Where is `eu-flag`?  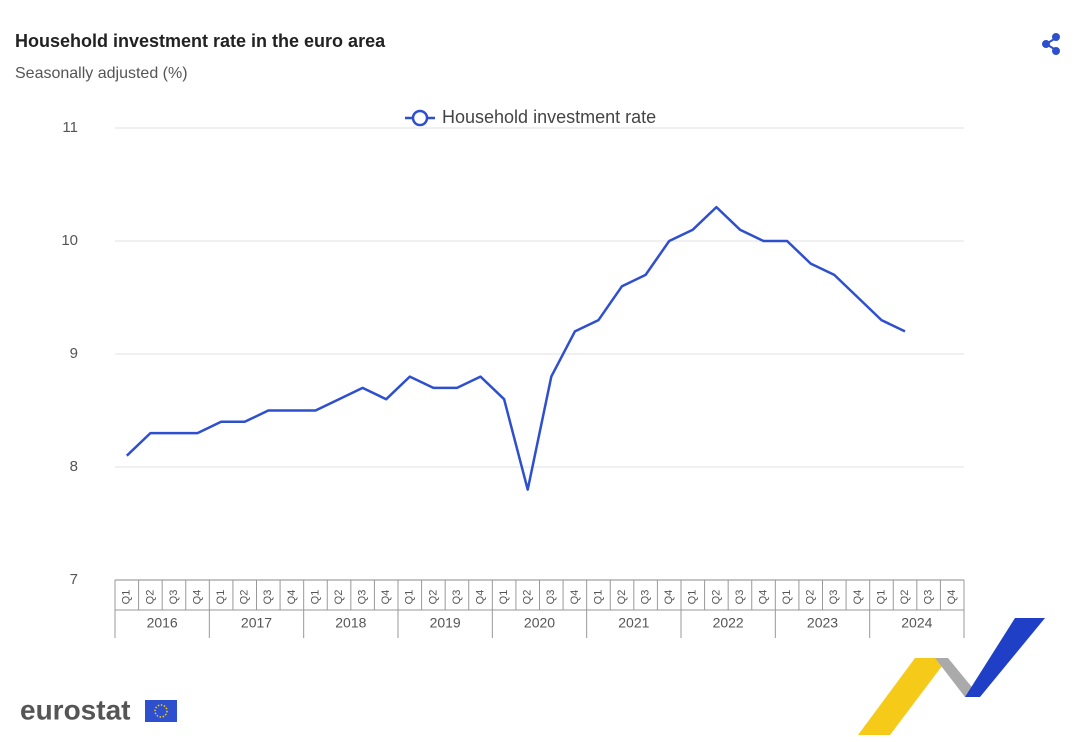 eu-flag is located at coordinates (161, 711).